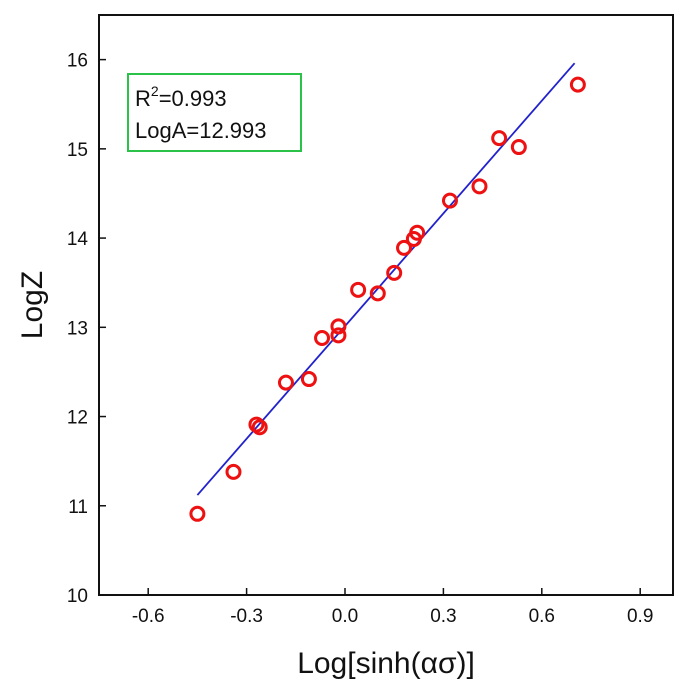 The width and height of the screenshot is (686, 696). What do you see at coordinates (148, 616) in the screenshot?
I see `x-tick-label: -0.6` at bounding box center [148, 616].